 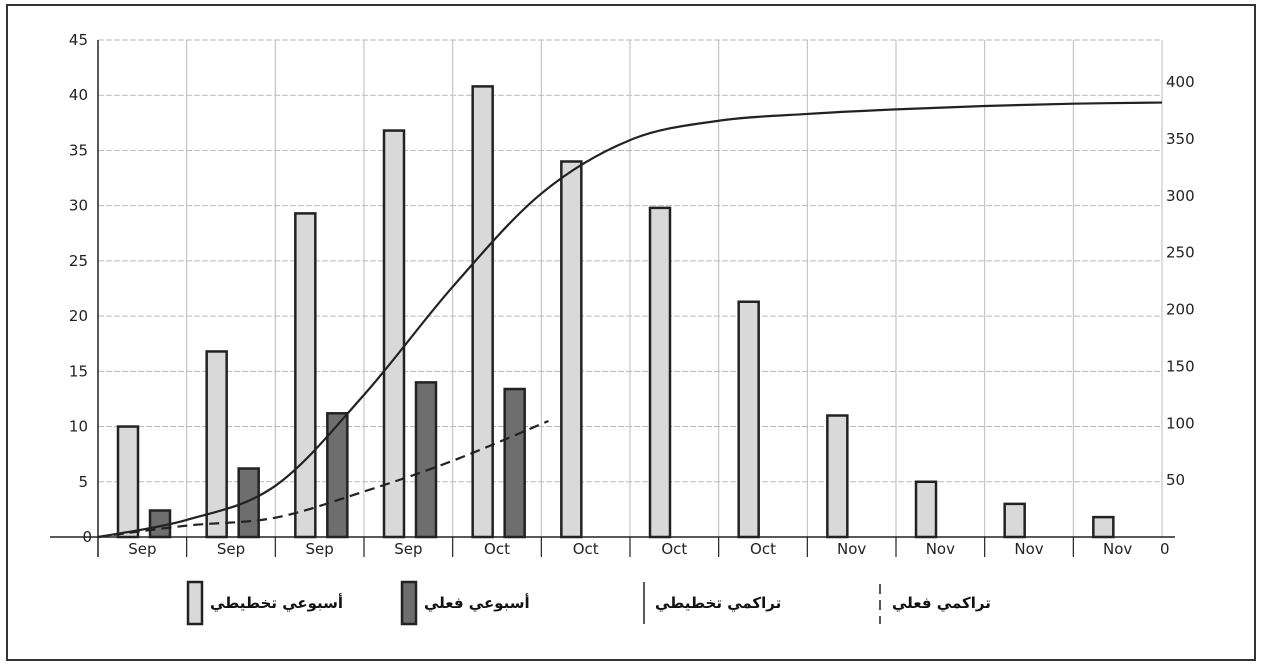 I want to click on right-tick-label: 400, so click(x=1180, y=82).